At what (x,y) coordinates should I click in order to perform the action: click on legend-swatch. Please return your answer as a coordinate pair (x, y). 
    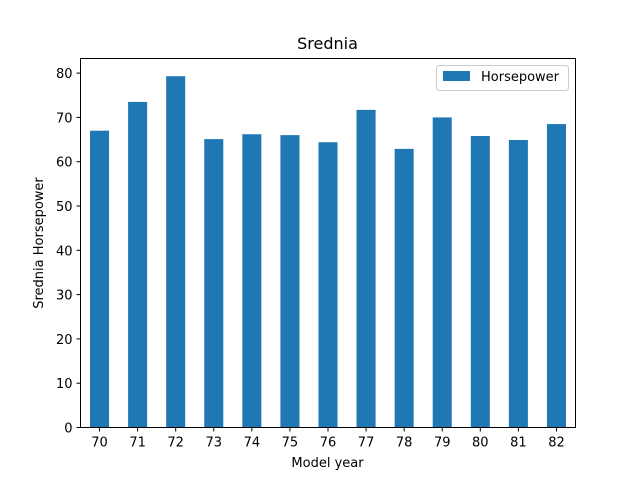
    Looking at the image, I should click on (456, 76).